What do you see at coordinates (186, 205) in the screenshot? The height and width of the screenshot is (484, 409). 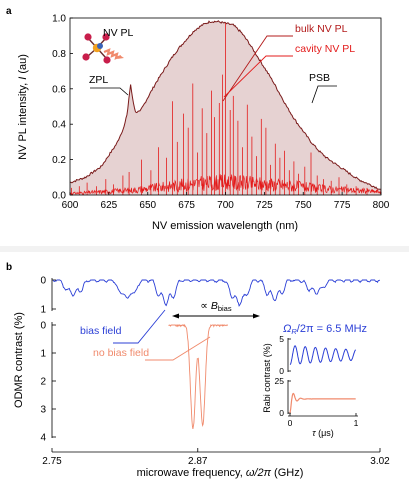 I see `x-tick-label: 675` at bounding box center [186, 205].